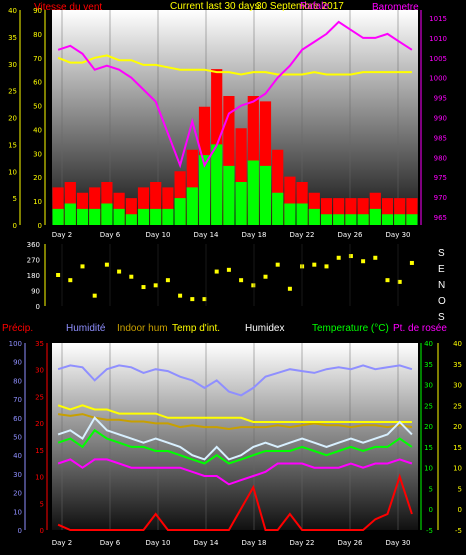 This screenshot has height=555, width=466. I want to click on dir-tick-label: 180, so click(33, 276).